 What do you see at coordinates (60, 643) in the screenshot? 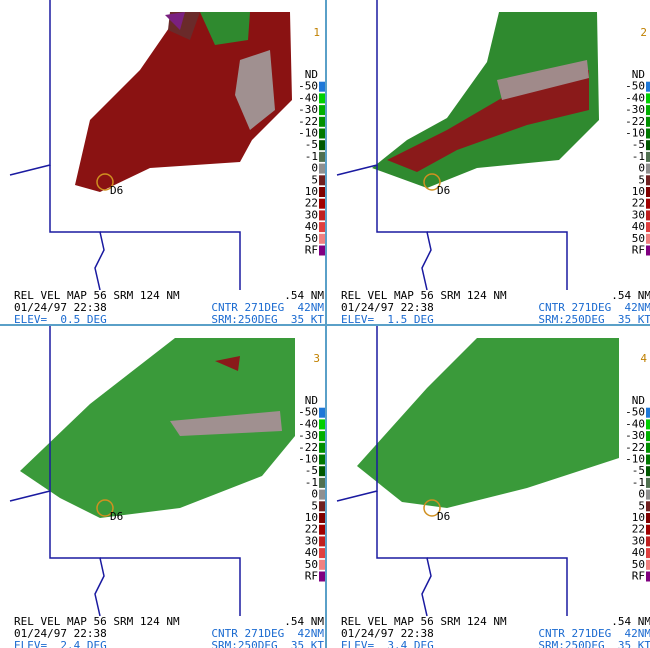
I see `elevation-label: ELEV= 2.4 DEG` at bounding box center [60, 643].